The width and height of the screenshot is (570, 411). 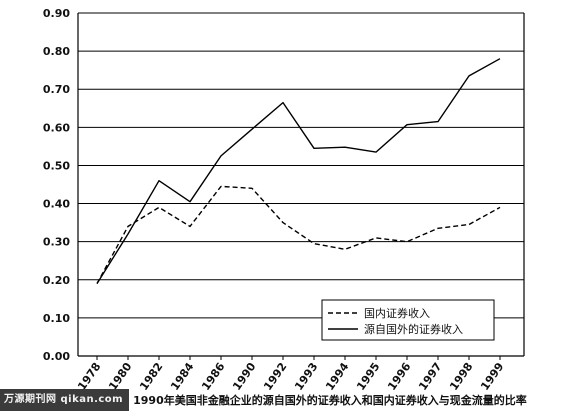 I want to click on x-tick-label: 1980, so click(x=120, y=376).